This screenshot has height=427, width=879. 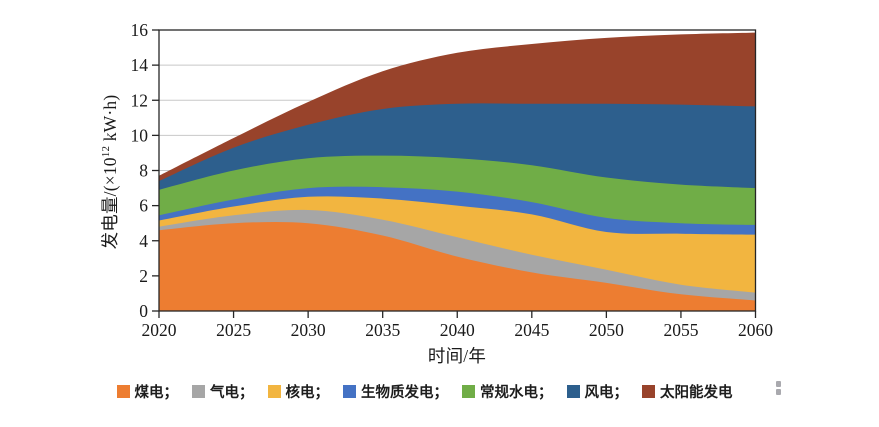 What do you see at coordinates (468, 391) in the screenshot?
I see `legend-swatch-hydro` at bounding box center [468, 391].